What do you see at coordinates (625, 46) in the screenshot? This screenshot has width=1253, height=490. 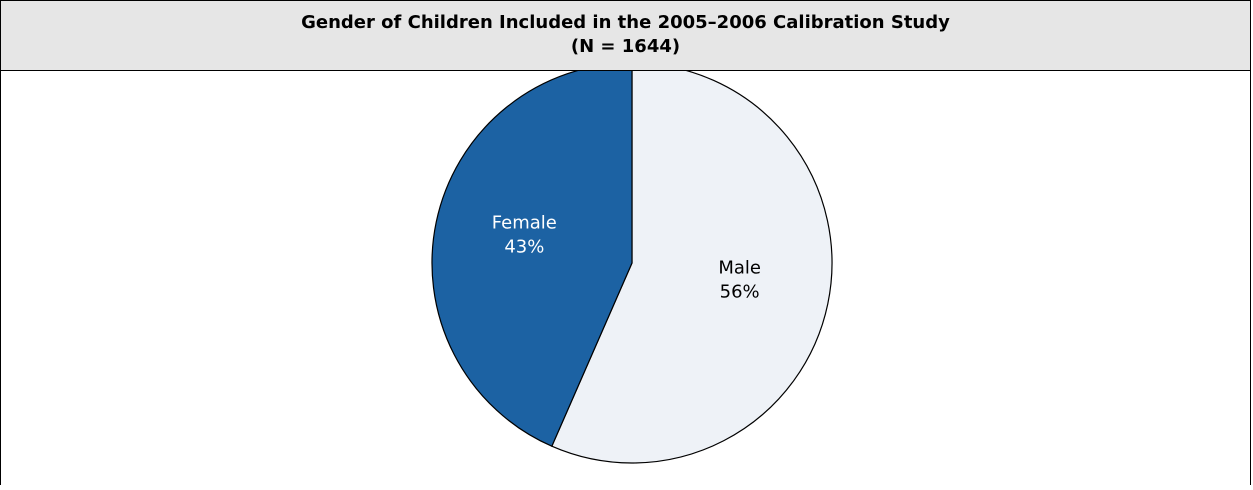 I see `chart-subtitle: (N = 1644)` at bounding box center [625, 46].